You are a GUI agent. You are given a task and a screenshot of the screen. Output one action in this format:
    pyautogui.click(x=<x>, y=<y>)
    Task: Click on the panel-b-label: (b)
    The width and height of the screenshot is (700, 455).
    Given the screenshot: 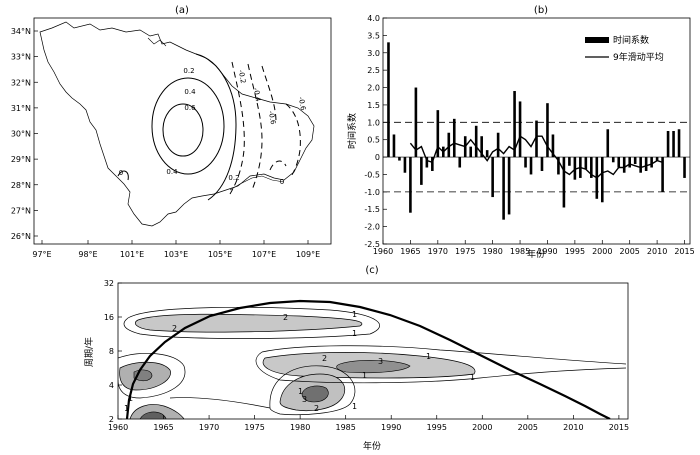 What is the action you would take?
    pyautogui.click(x=541, y=10)
    